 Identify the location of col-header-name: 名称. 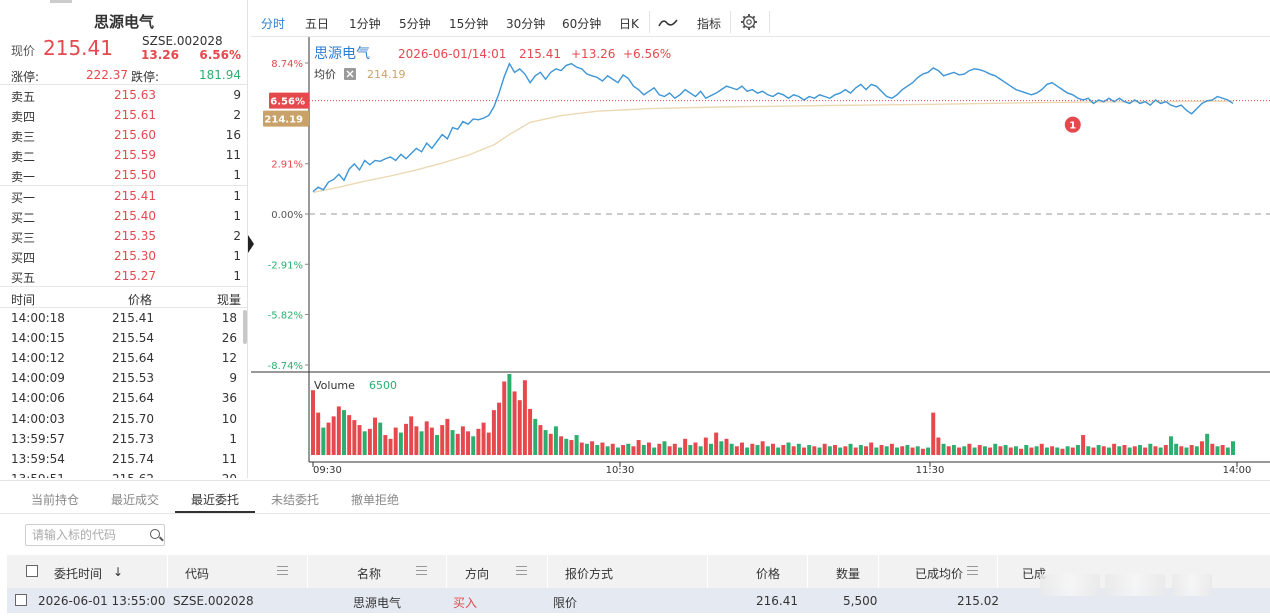
(369, 574).